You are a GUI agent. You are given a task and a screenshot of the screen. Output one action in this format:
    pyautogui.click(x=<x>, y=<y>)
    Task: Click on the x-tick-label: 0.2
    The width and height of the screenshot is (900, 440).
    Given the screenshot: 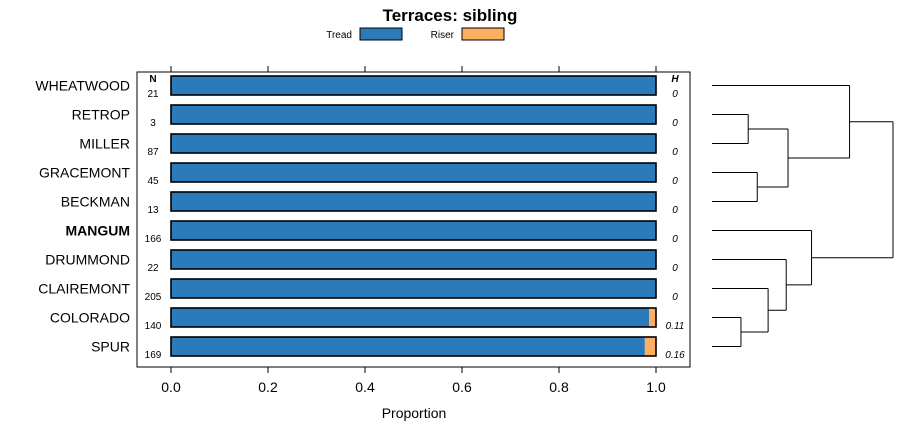 What is the action you would take?
    pyautogui.click(x=268, y=387)
    